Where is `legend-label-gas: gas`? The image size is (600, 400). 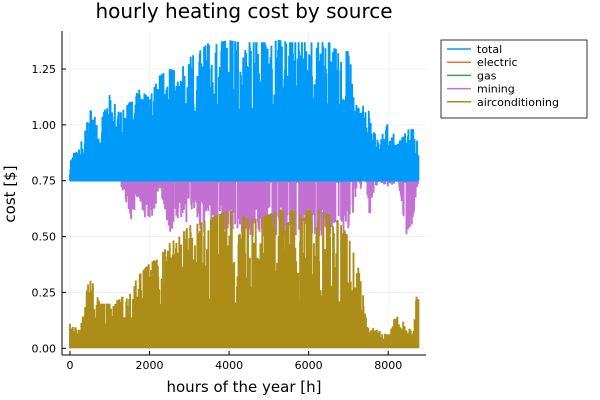
legend-label-gas: gas is located at coordinates (487, 75).